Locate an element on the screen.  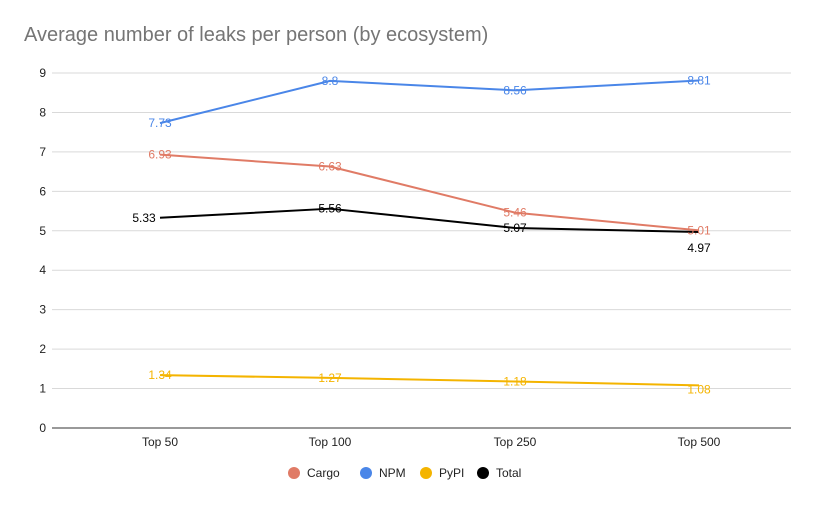
data-label-total: 5.56 is located at coordinates (330, 209).